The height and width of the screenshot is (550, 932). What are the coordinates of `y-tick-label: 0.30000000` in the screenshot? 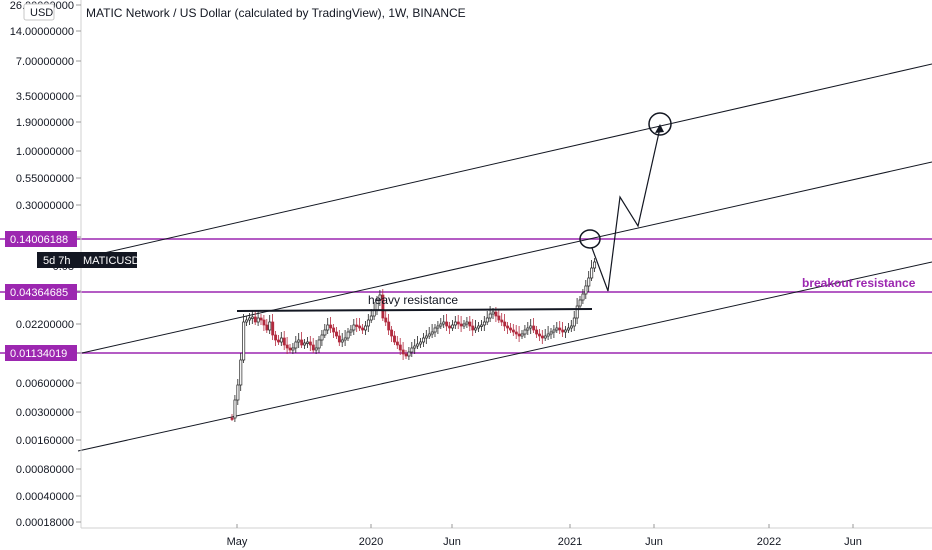 It's located at (45, 206).